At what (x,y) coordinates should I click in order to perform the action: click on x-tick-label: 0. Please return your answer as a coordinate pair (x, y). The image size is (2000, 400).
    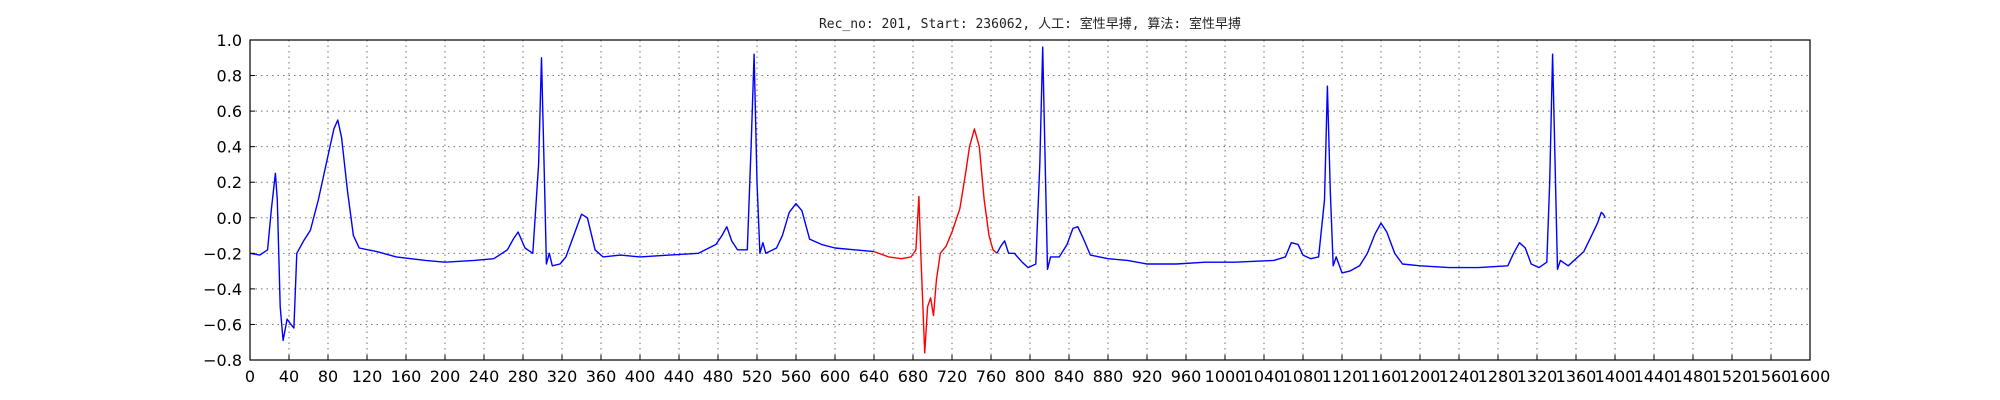
    Looking at the image, I should click on (250, 376).